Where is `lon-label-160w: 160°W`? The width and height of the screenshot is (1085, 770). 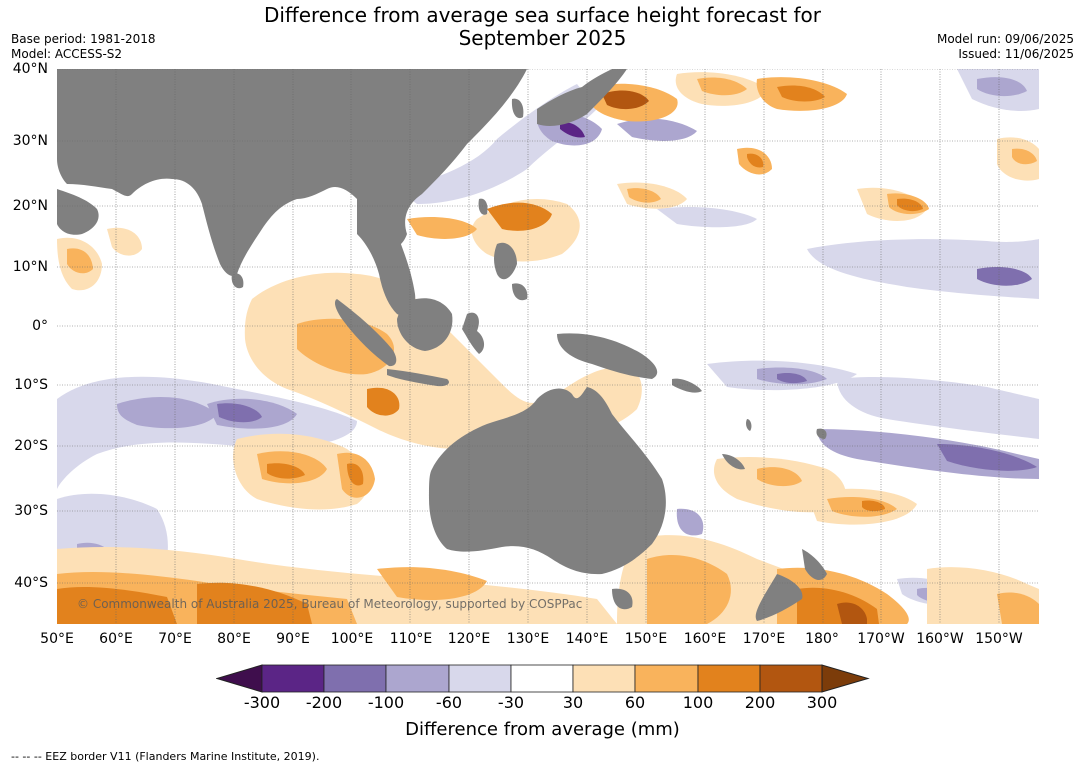 lon-label-160w: 160°W is located at coordinates (940, 639).